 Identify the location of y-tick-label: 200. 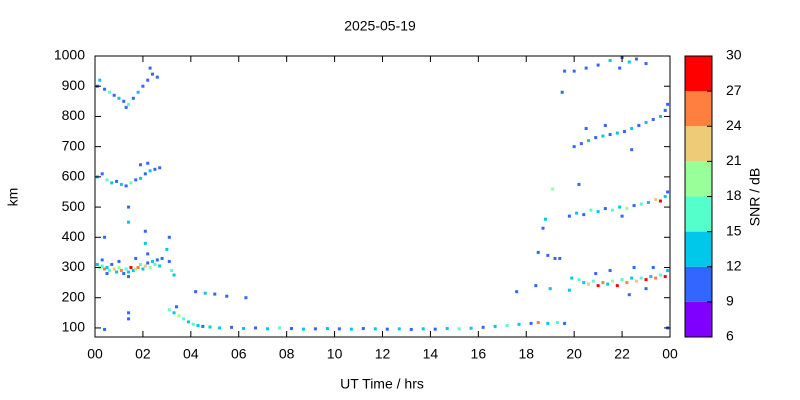
(74, 296).